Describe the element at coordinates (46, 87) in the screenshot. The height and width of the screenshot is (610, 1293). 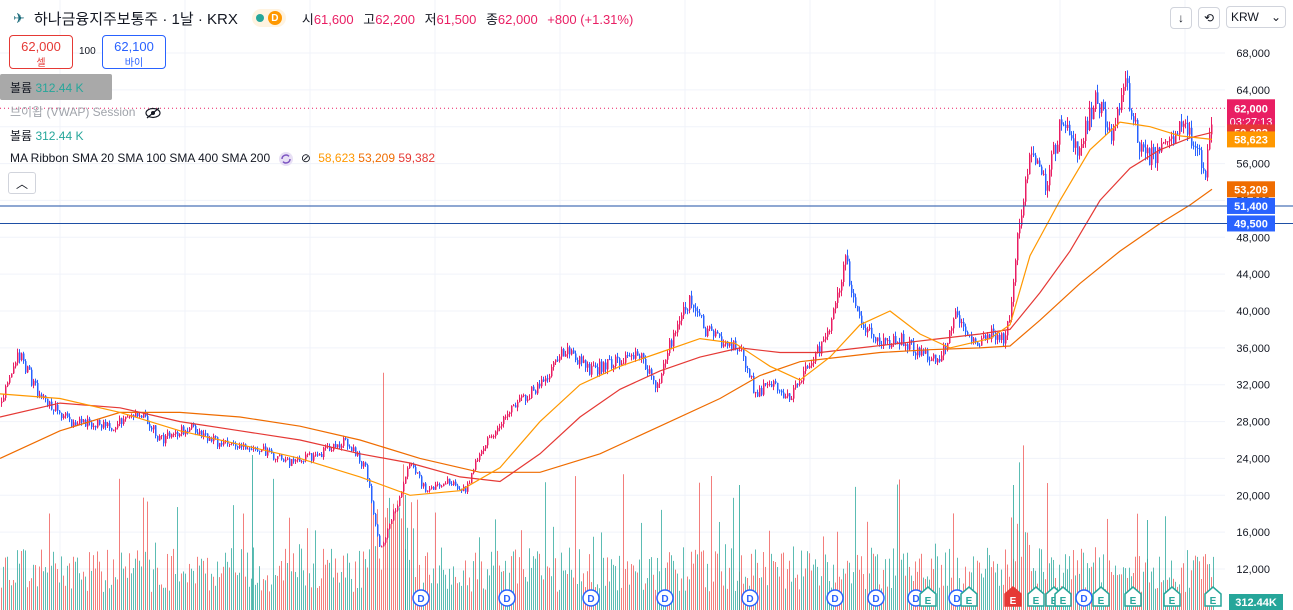
I see `tooltip-volume-legend: 볼륨 312.44 K` at that location.